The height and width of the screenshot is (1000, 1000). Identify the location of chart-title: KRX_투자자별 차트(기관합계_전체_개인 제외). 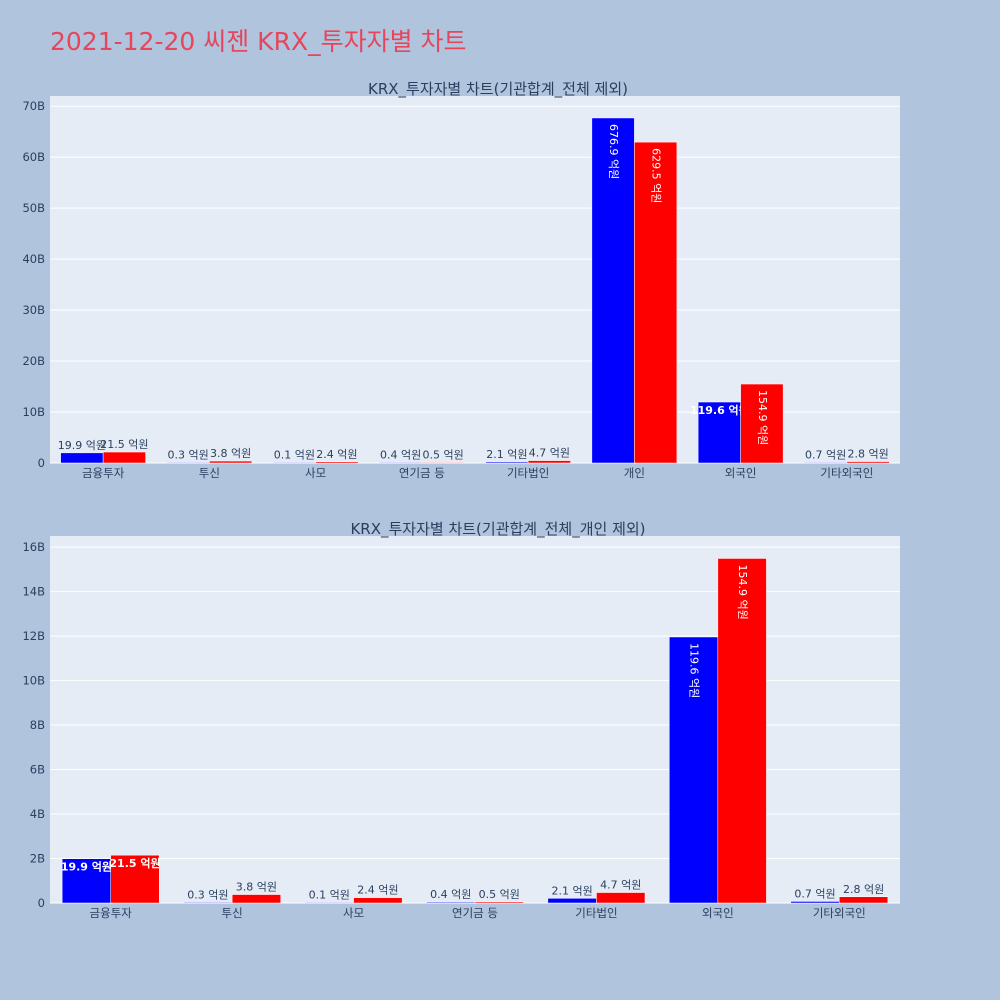
(497, 529).